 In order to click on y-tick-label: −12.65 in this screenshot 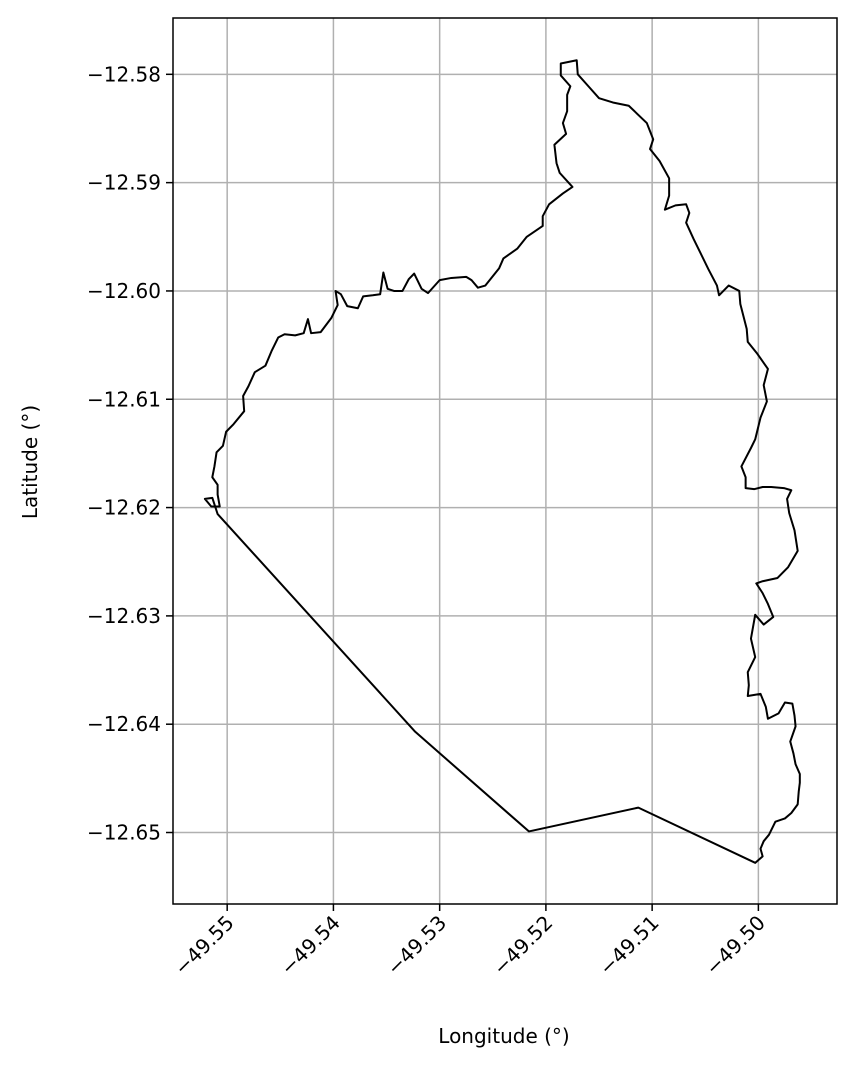, I will do `click(124, 833)`.